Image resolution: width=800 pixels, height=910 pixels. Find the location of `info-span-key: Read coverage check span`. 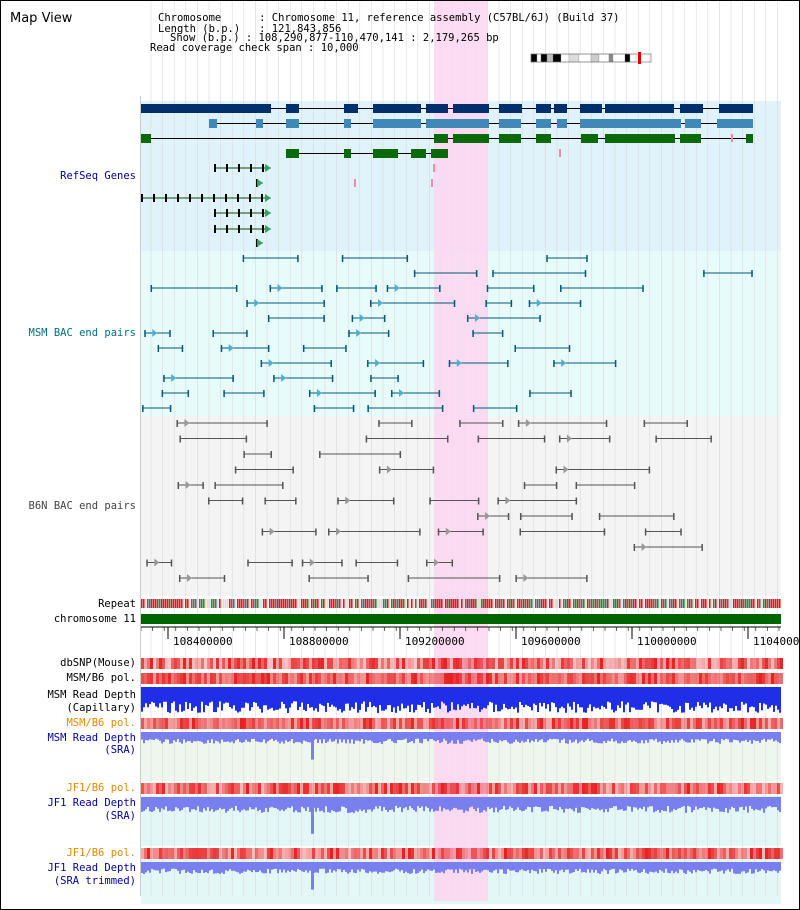

info-span-key: Read coverage check span is located at coordinates (226, 48).